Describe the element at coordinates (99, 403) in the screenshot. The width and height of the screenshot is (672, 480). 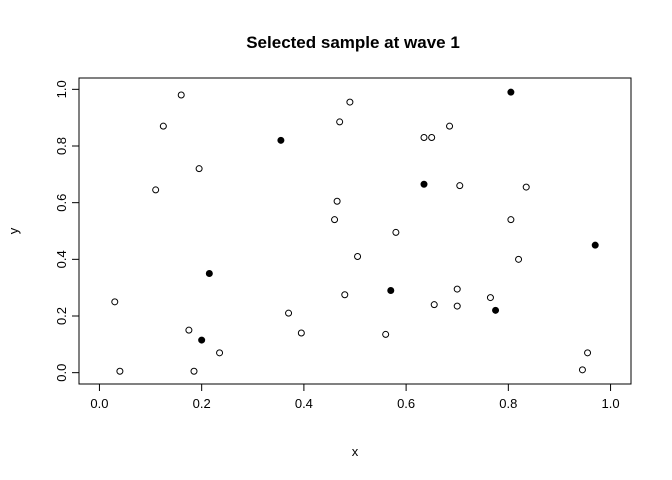
I see `x-tick-label: 0.0` at that location.